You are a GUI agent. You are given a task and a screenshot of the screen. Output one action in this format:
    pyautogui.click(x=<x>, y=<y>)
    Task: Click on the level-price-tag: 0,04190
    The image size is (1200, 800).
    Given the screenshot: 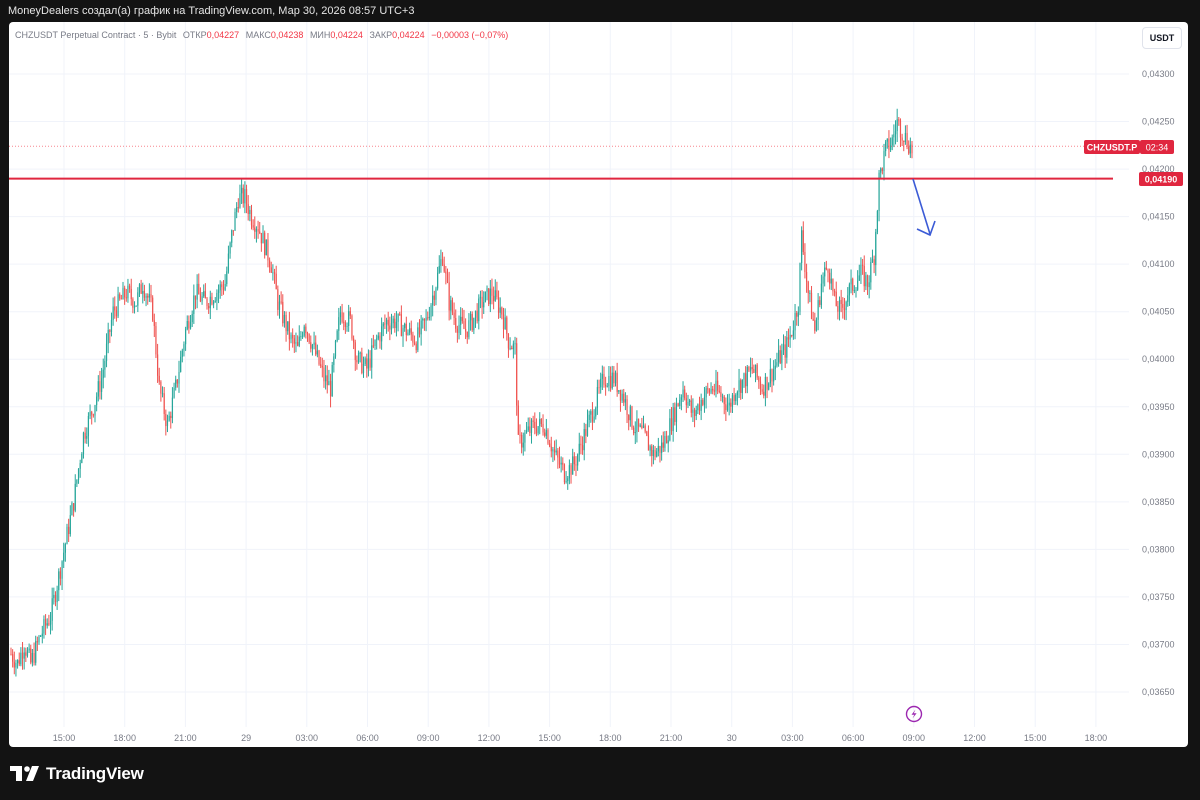 What is the action you would take?
    pyautogui.click(x=1161, y=179)
    